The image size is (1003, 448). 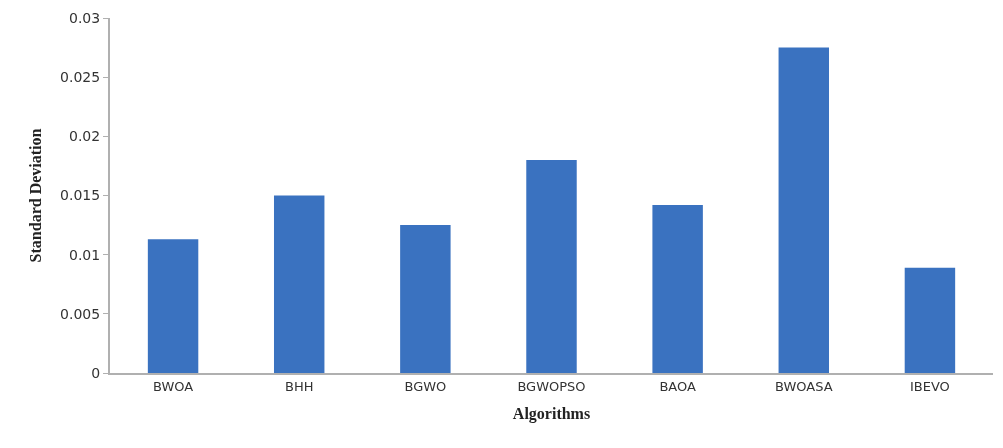 What do you see at coordinates (425, 386) in the screenshot?
I see `x-tick-label: BGWO` at bounding box center [425, 386].